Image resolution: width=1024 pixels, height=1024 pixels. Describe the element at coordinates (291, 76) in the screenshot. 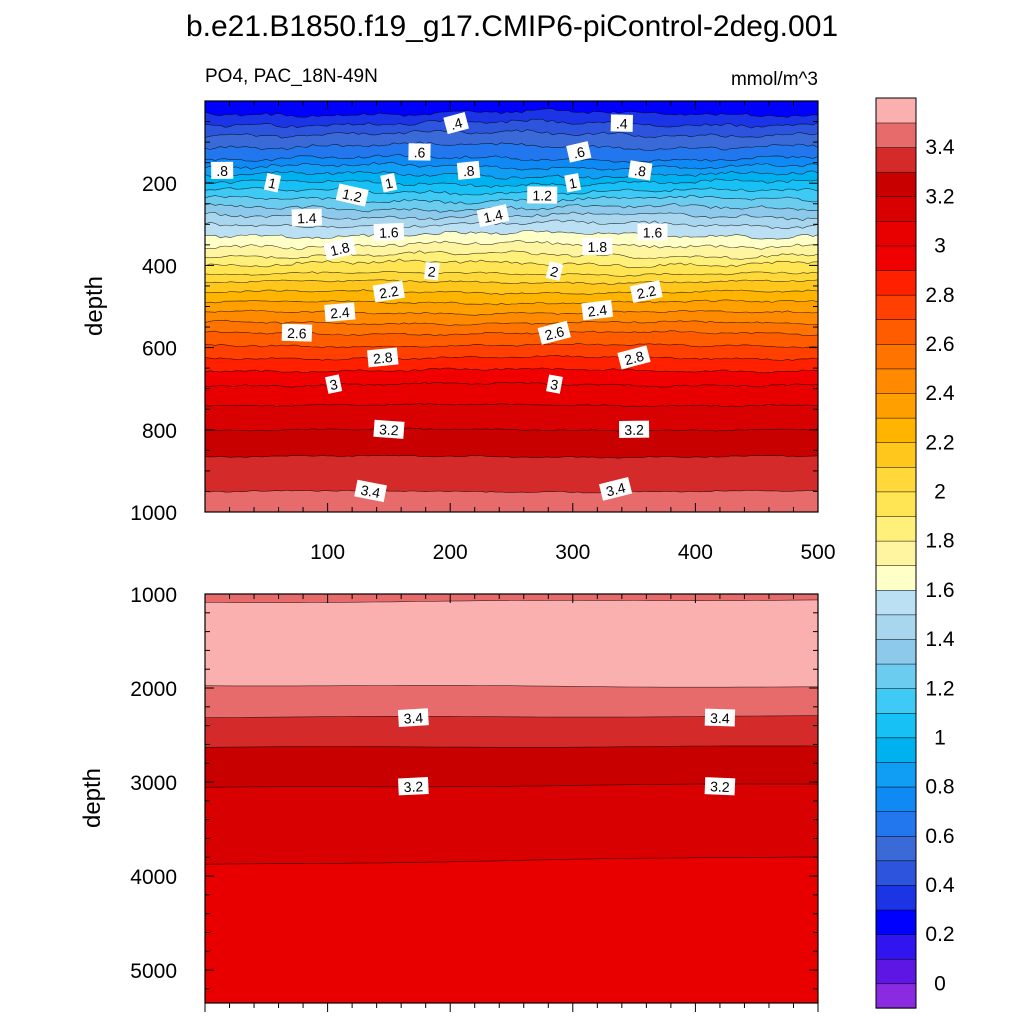

I see `variable-title: PO4, PAC_18N-49N` at that location.